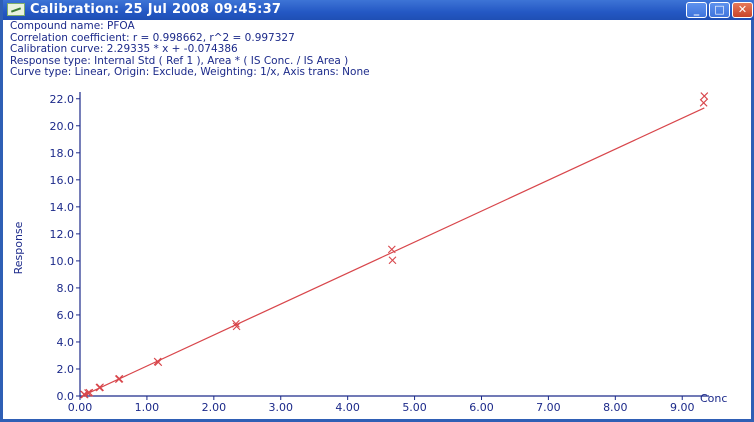 This screenshot has height=422, width=754. I want to click on x-tick-label: 7.00, so click(548, 407).